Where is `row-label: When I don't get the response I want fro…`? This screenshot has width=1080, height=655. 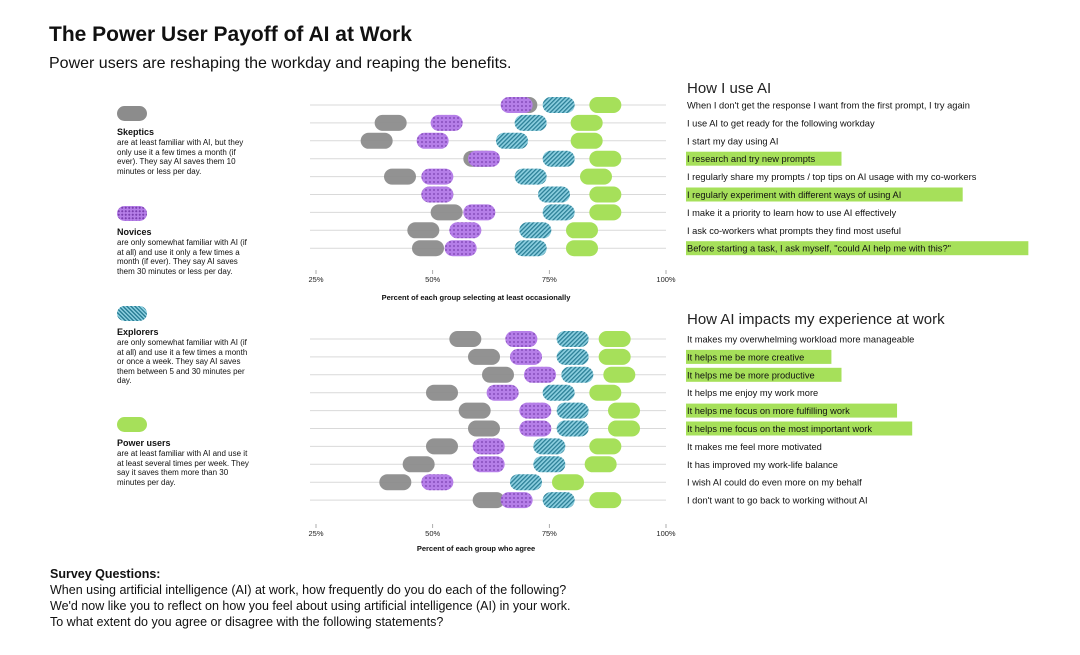
row-label: When I don't get the response I want fro… is located at coordinates (828, 106).